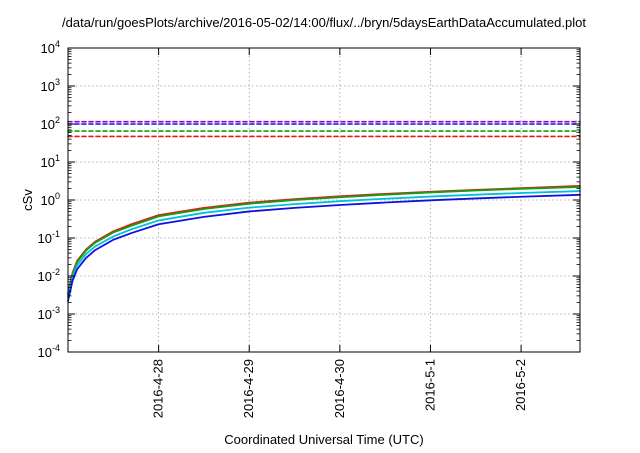 This screenshot has height=453, width=640. Describe the element at coordinates (50, 161) in the screenshot. I see `y-tick-label: 10¹` at that location.